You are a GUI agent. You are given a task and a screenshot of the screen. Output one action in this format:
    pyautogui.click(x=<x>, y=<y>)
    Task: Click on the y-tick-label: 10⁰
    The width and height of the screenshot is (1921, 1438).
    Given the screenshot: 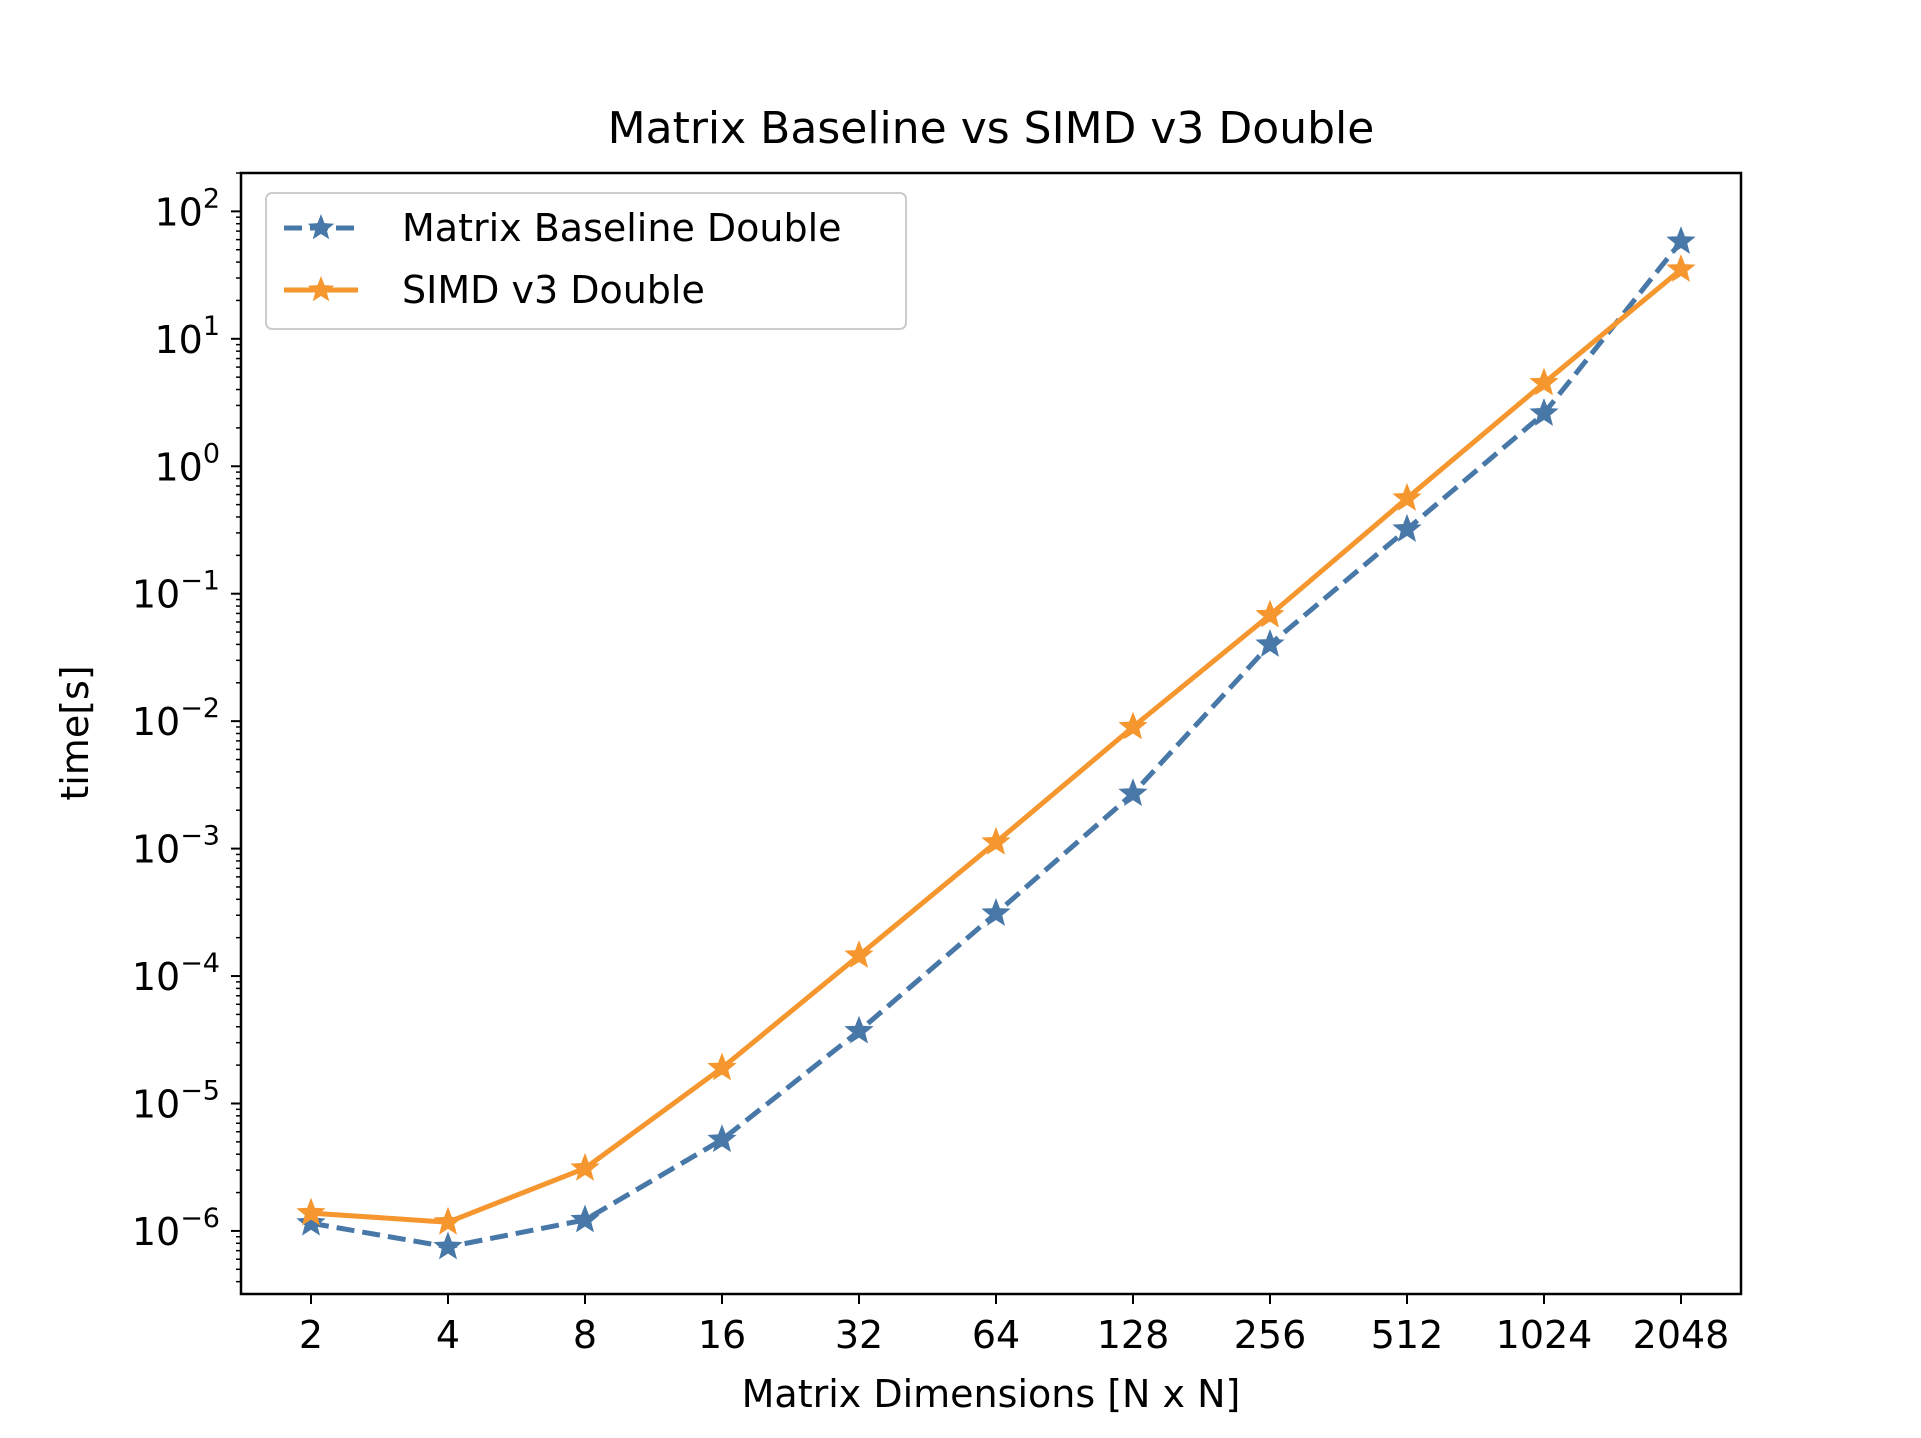 What is the action you would take?
    pyautogui.click(x=187, y=463)
    